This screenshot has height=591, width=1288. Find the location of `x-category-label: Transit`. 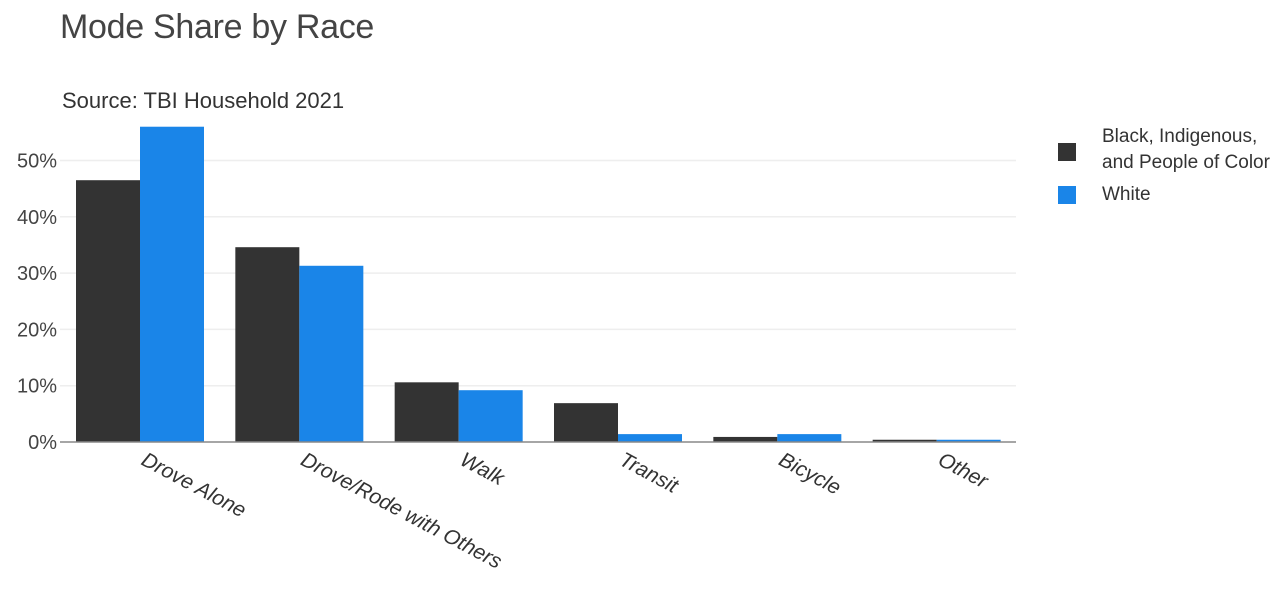

x-category-label: Transit is located at coordinates (649, 473).